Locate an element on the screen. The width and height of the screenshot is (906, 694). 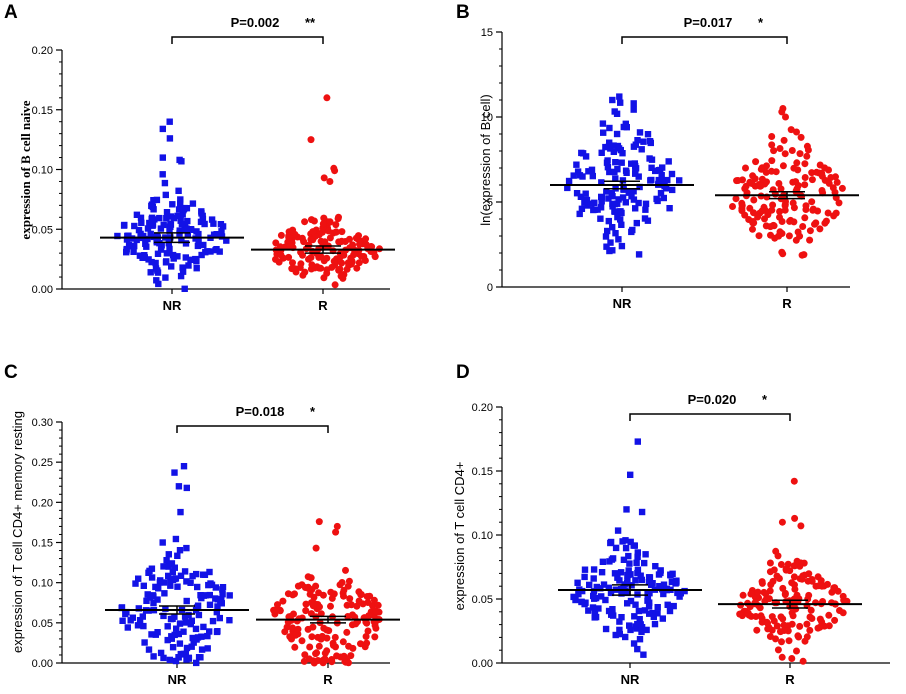
y-tick-label: 15 is located at coordinates (487, 33).